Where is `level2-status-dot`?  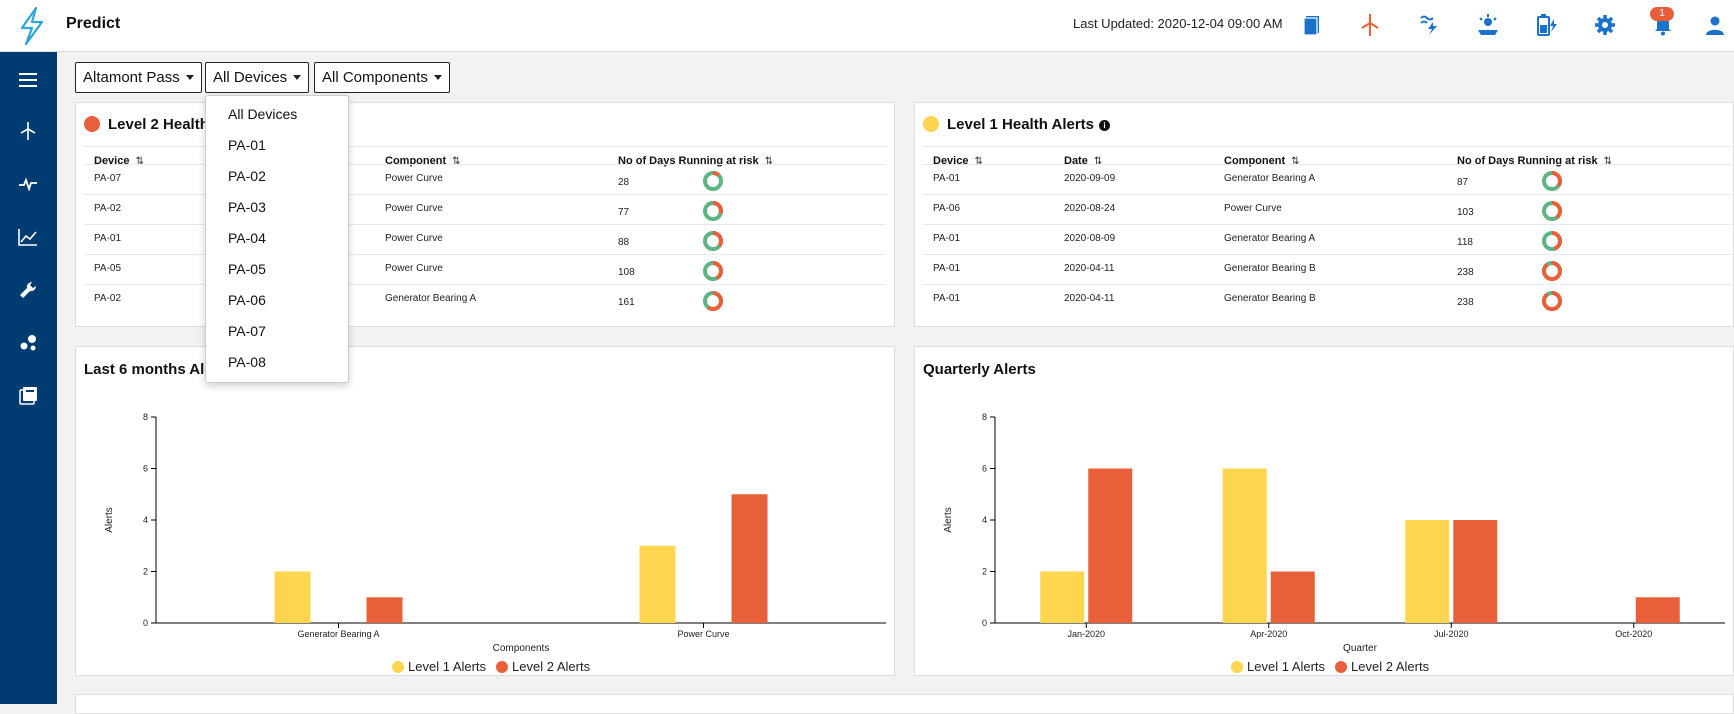 level2-status-dot is located at coordinates (92, 124).